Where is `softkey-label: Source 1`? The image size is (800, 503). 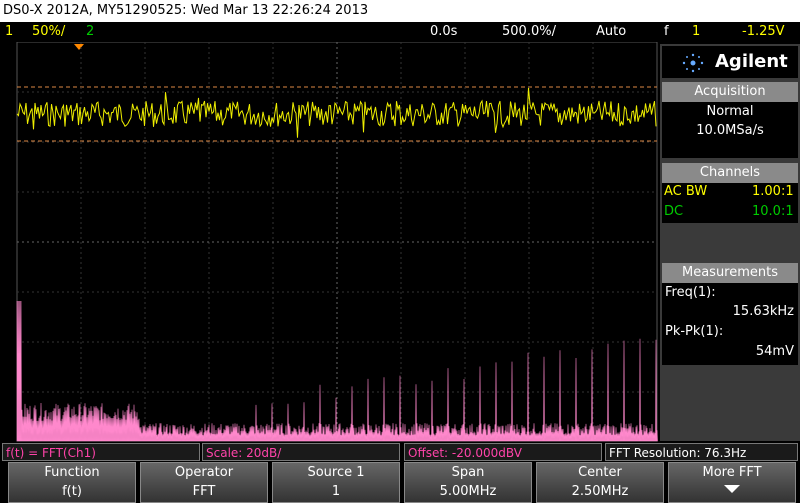 softkey-label: Source 1 is located at coordinates (336, 472).